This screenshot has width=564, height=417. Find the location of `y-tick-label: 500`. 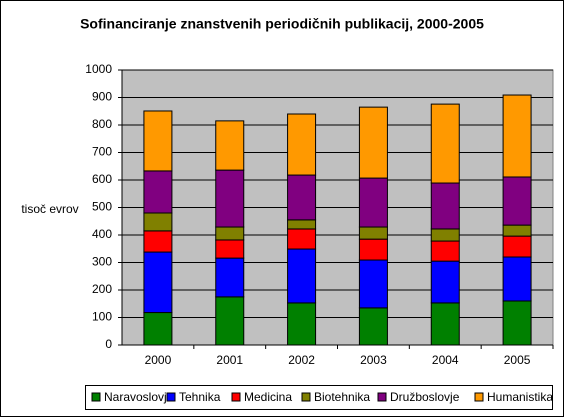

y-tick-label: 500 is located at coordinates (102, 207).